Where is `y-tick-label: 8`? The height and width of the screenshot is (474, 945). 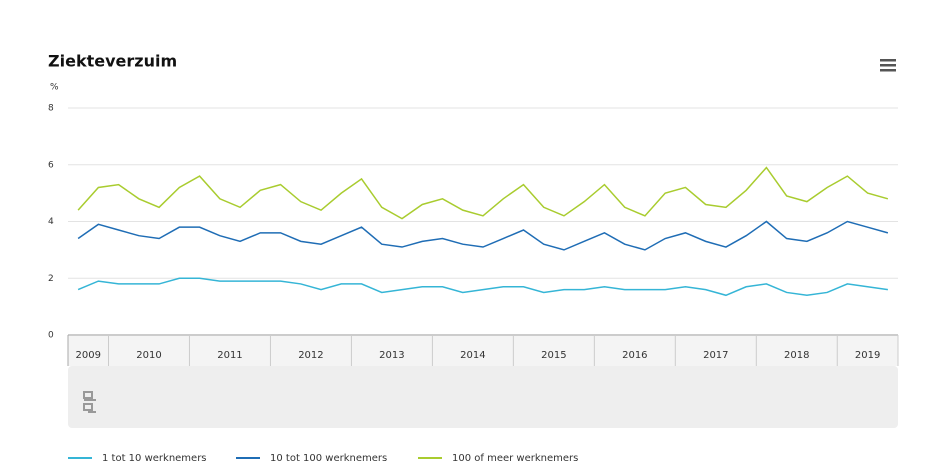
y-tick-label: 8 is located at coordinates (51, 109).